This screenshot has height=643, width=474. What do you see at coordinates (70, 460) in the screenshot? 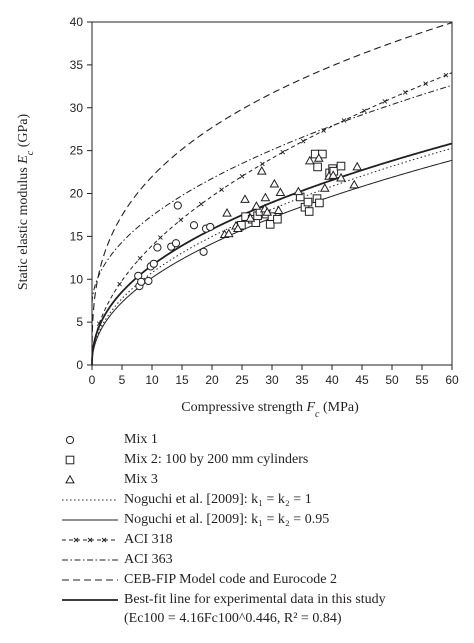
I see `legend-marker-square` at bounding box center [70, 460].